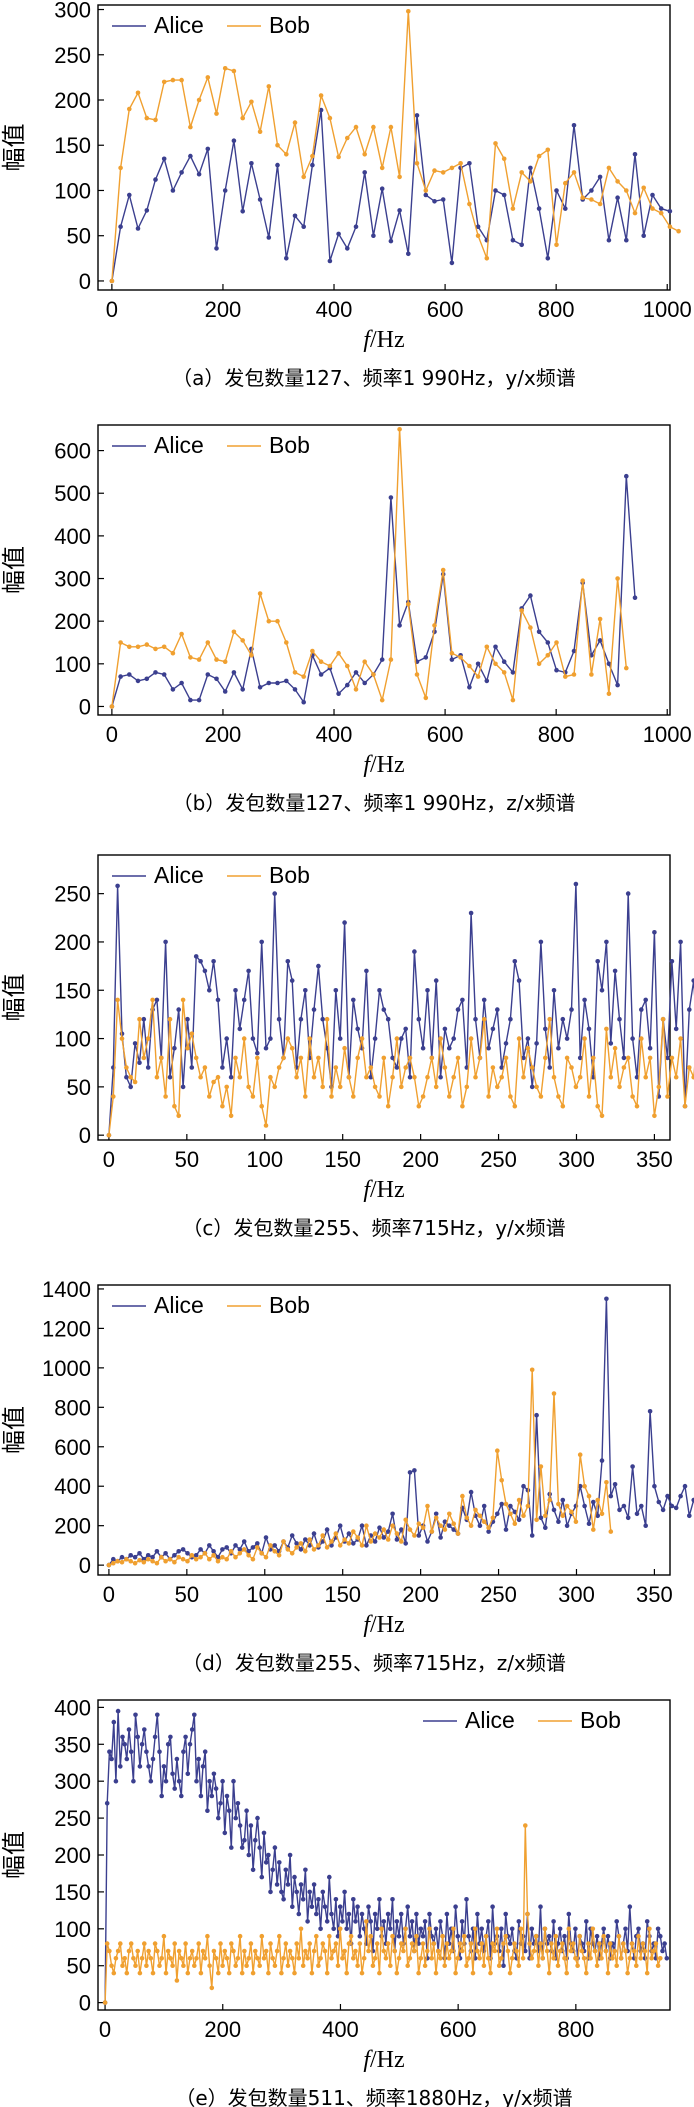 The width and height of the screenshot is (694, 2107). What do you see at coordinates (654, 1159) in the screenshot?
I see `x-tick-label: 350` at bounding box center [654, 1159].